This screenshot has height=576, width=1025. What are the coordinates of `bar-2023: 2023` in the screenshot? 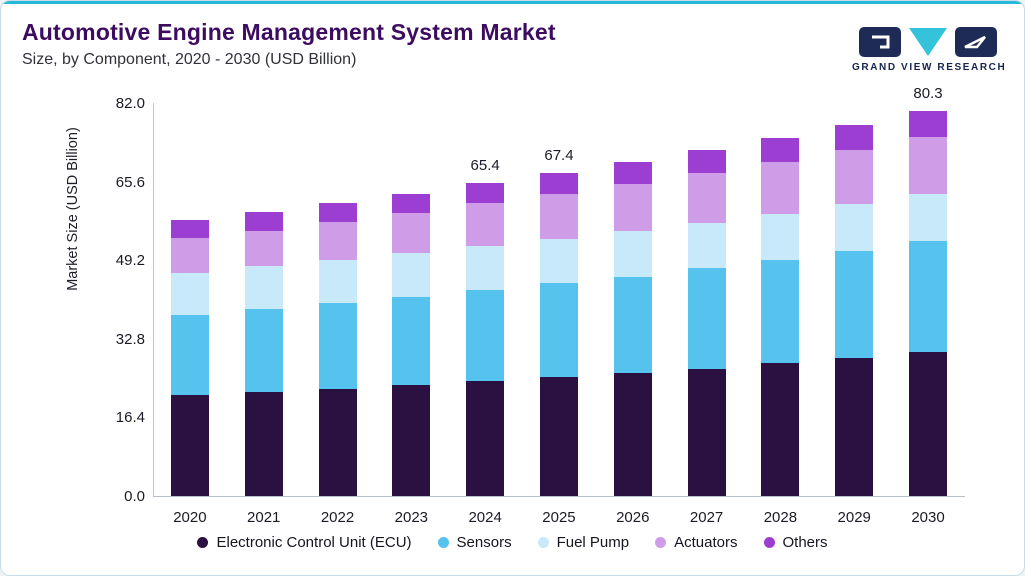 It's located at (411, 314).